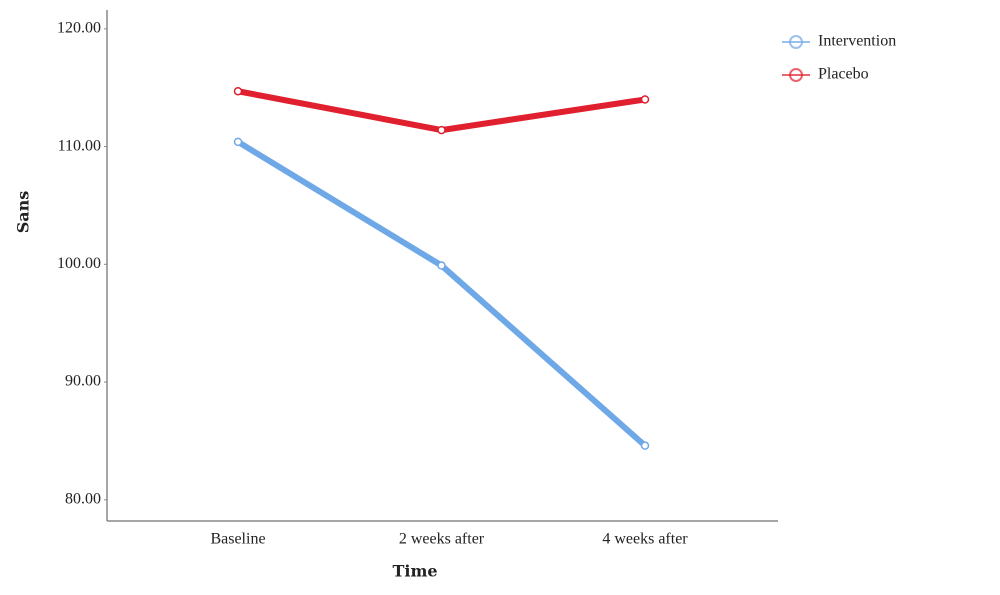 This screenshot has height=595, width=1000. Describe the element at coordinates (414, 571) in the screenshot. I see `x-axis-title: Time` at that location.